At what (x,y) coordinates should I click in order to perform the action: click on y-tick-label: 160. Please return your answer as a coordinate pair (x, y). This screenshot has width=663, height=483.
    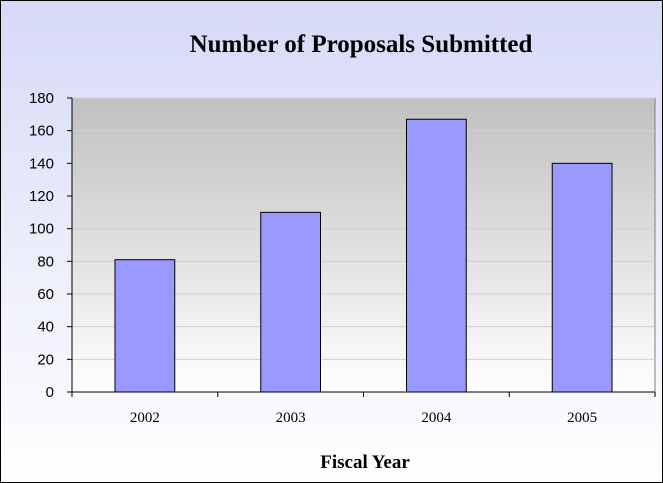
    Looking at the image, I should click on (41, 131).